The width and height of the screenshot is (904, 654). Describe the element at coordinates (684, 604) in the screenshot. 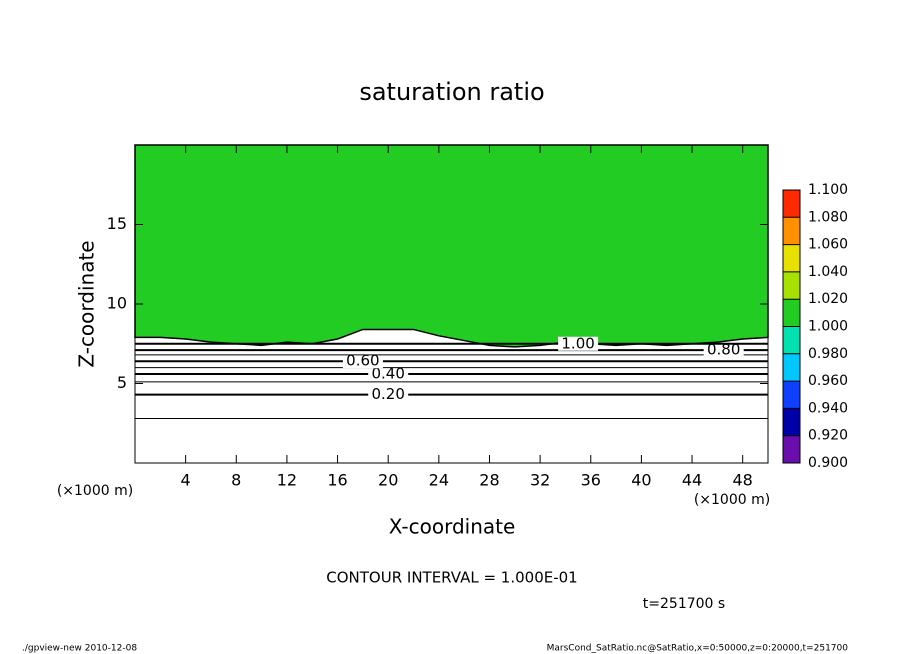

I see `time-note: t=251700 s` at that location.